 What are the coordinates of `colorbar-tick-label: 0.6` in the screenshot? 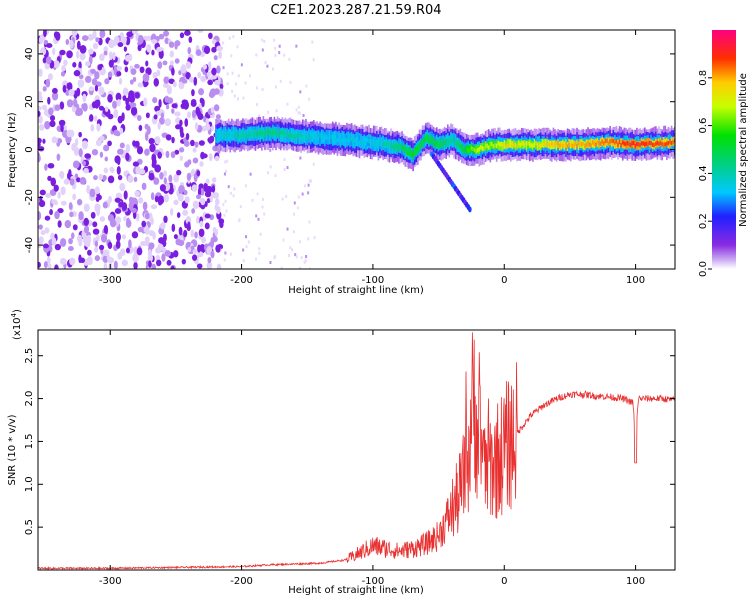 It's located at (703, 126).